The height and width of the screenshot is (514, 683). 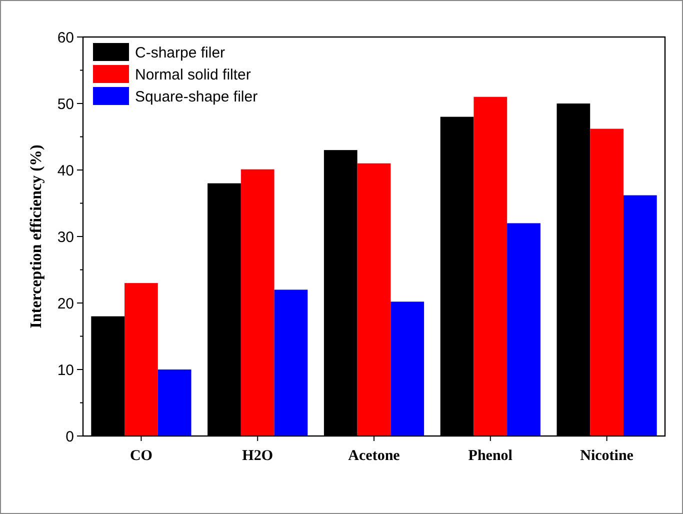 I want to click on y-tick-label: 10, so click(x=65, y=370).